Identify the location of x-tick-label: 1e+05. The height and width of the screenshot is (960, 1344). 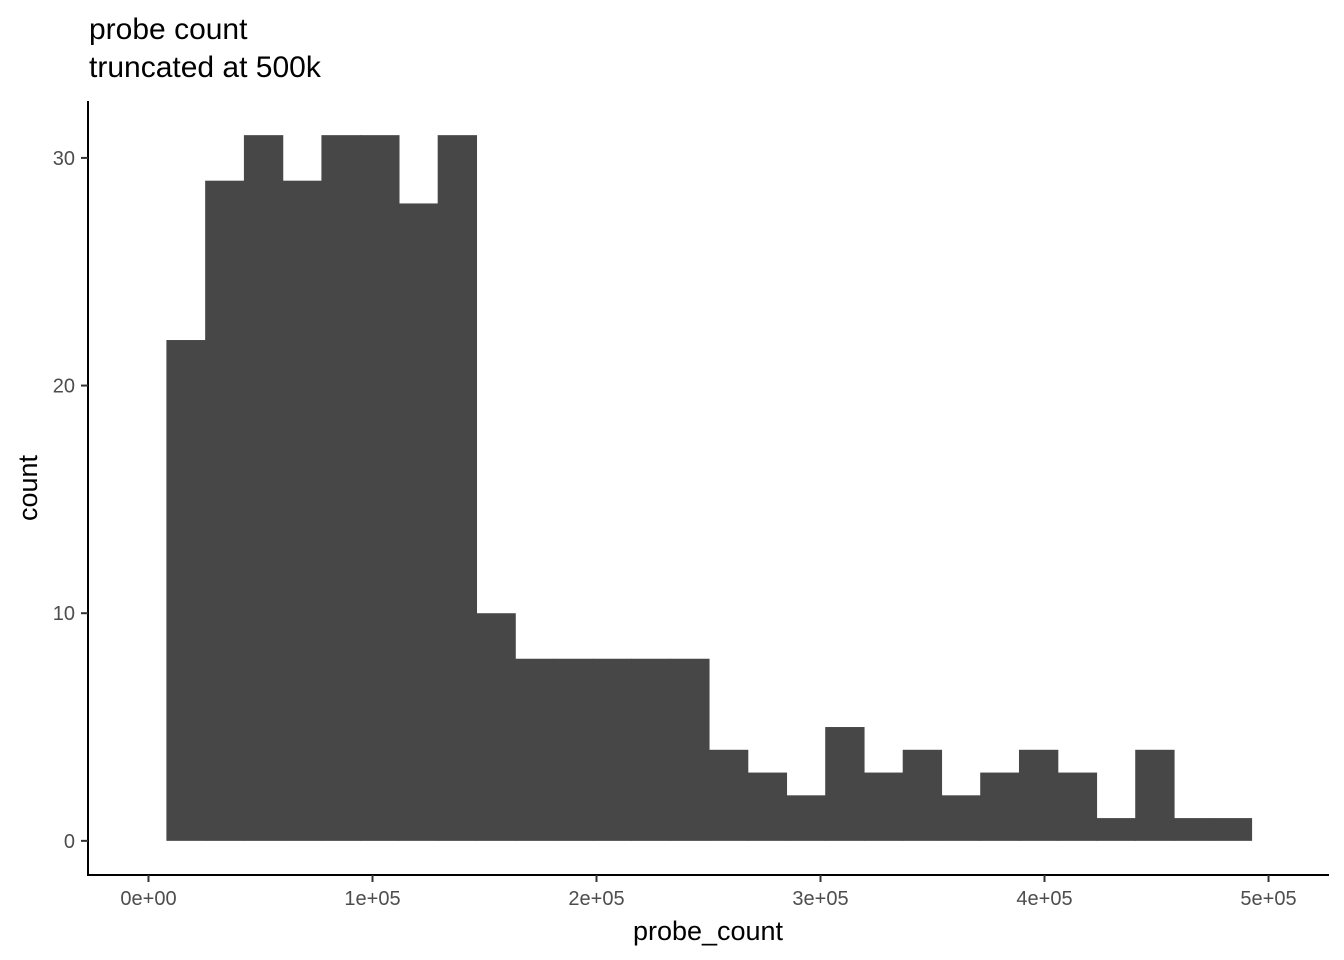
(372, 899).